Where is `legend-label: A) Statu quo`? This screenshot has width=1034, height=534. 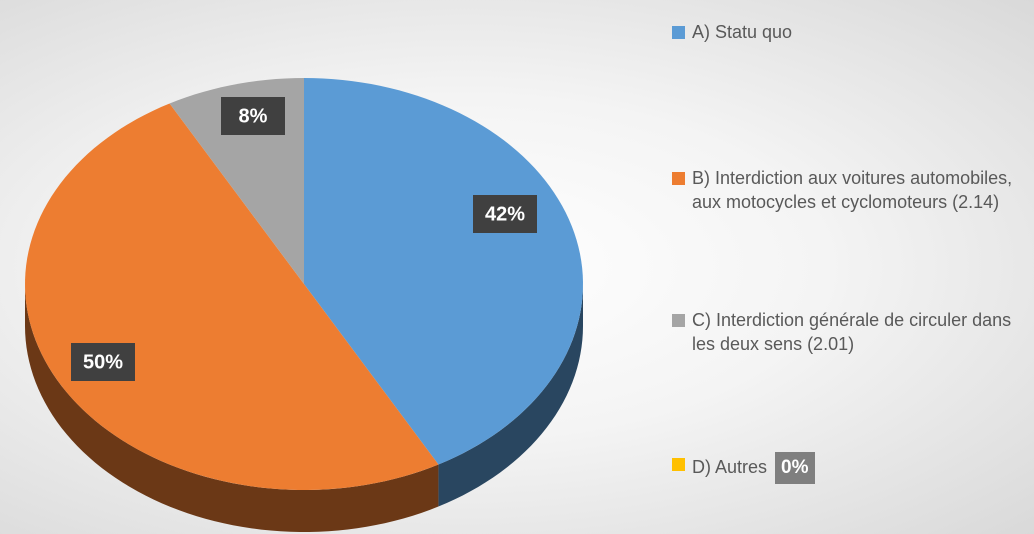
legend-label: A) Statu quo is located at coordinates (742, 32).